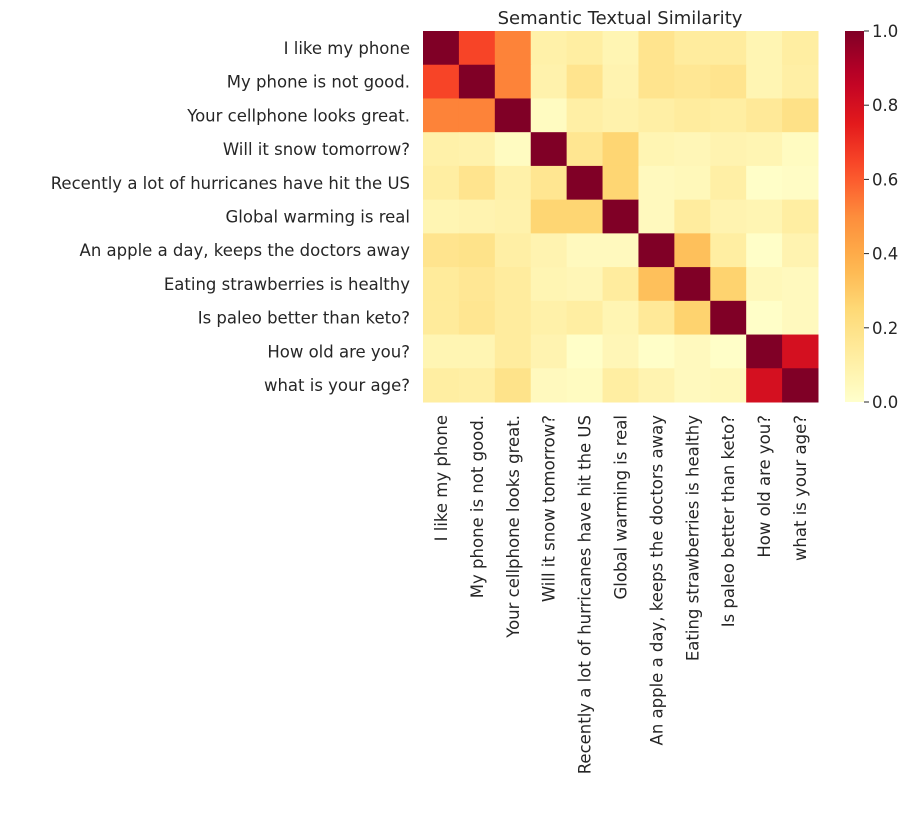 The image size is (915, 830). What do you see at coordinates (441, 478) in the screenshot?
I see `x-tick-label: I like my phone` at bounding box center [441, 478].